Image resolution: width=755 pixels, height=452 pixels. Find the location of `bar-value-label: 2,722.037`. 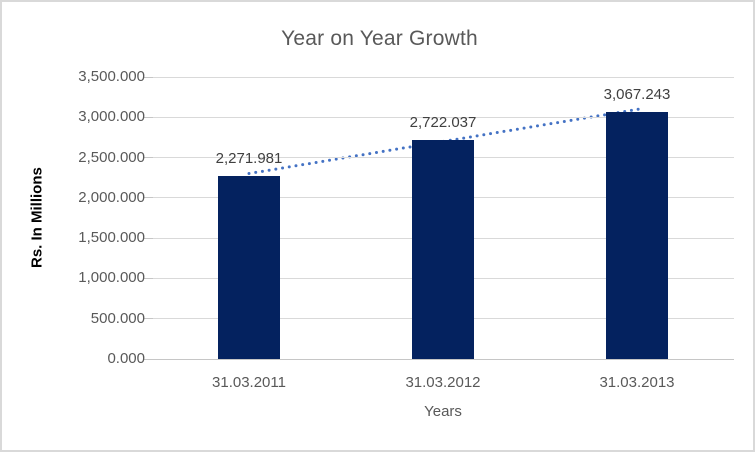

bar-value-label: 2,722.037 is located at coordinates (443, 122).